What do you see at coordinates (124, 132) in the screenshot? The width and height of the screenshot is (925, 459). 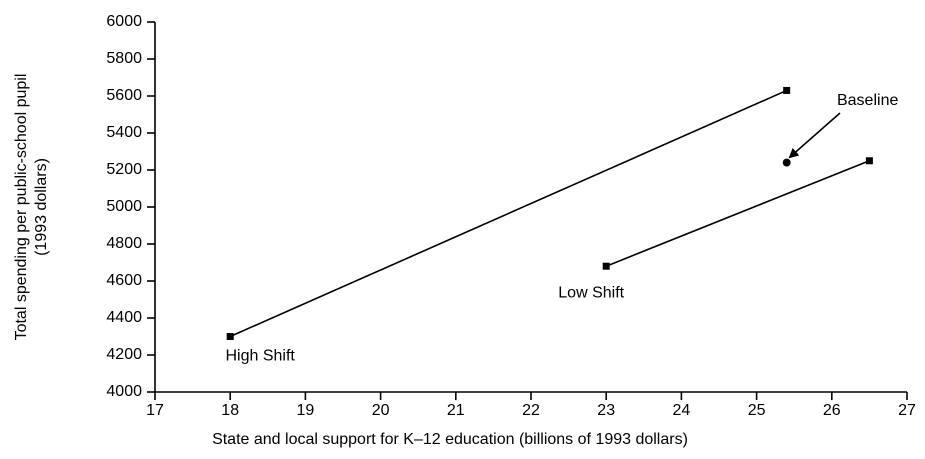 I see `y-tick-label: 5400` at bounding box center [124, 132].